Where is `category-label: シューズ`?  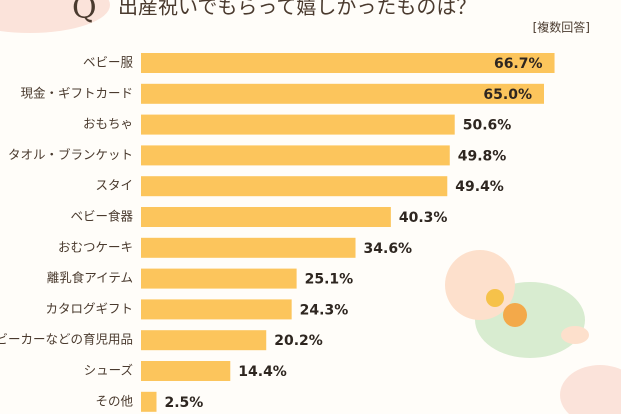 category-label: シューズ is located at coordinates (108, 370).